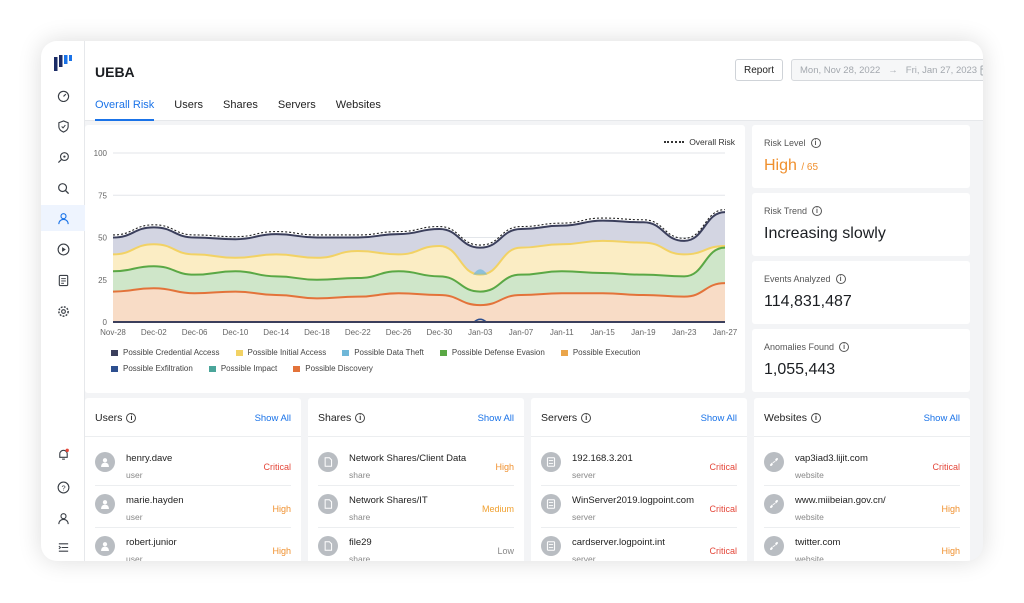 Image resolution: width=1024 pixels, height=603 pixels. Describe the element at coordinates (862, 544) in the screenshot. I see `list-item: twitter.com website High` at that location.